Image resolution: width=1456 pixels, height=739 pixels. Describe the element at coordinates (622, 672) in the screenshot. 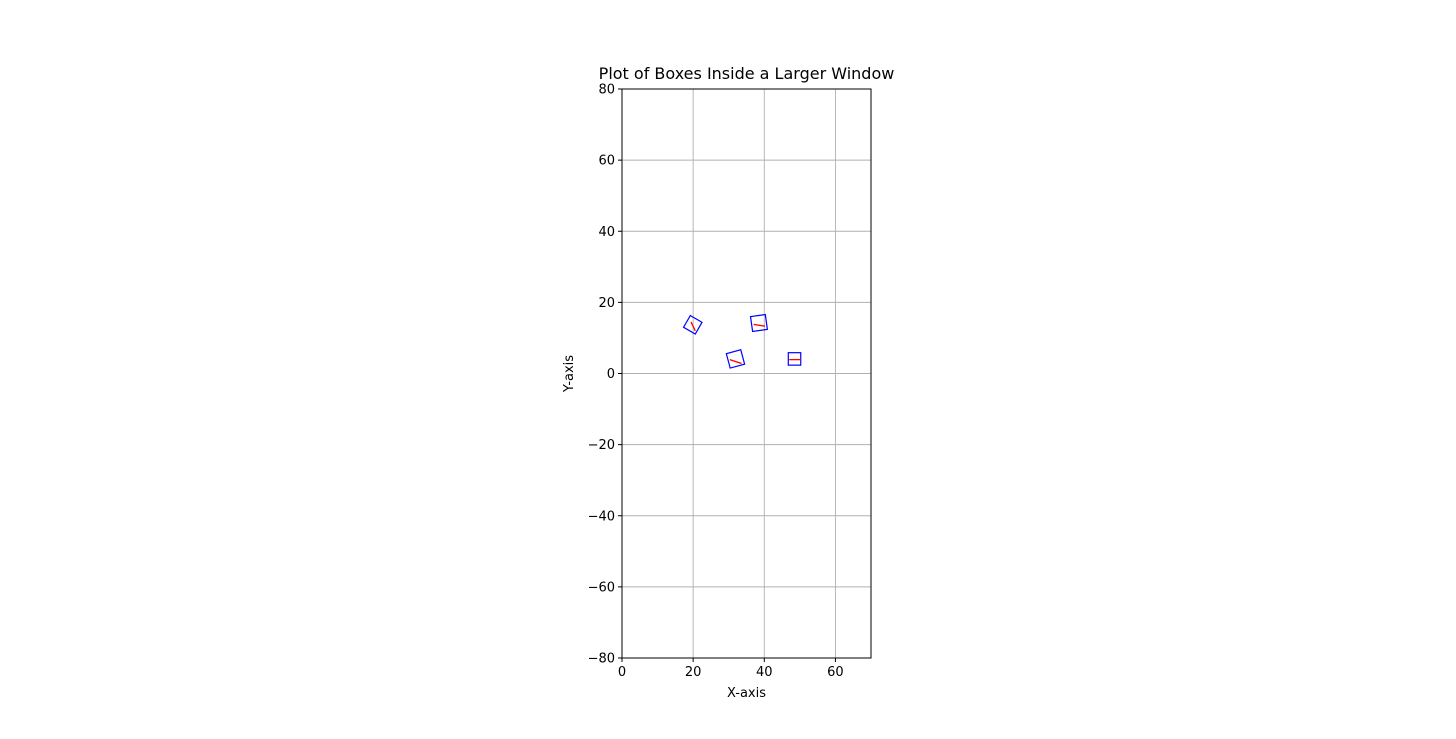

I see `x-tick-label: 0` at that location.